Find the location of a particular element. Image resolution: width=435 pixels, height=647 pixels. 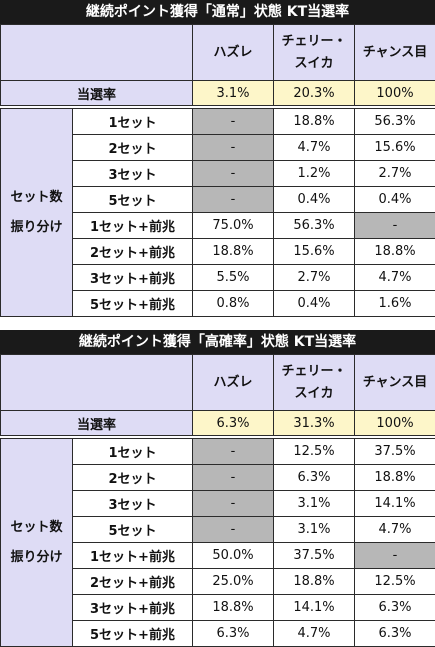

table-title: 継続ポイント獲得「高確率」状態 KT当選率 is located at coordinates (217, 342).